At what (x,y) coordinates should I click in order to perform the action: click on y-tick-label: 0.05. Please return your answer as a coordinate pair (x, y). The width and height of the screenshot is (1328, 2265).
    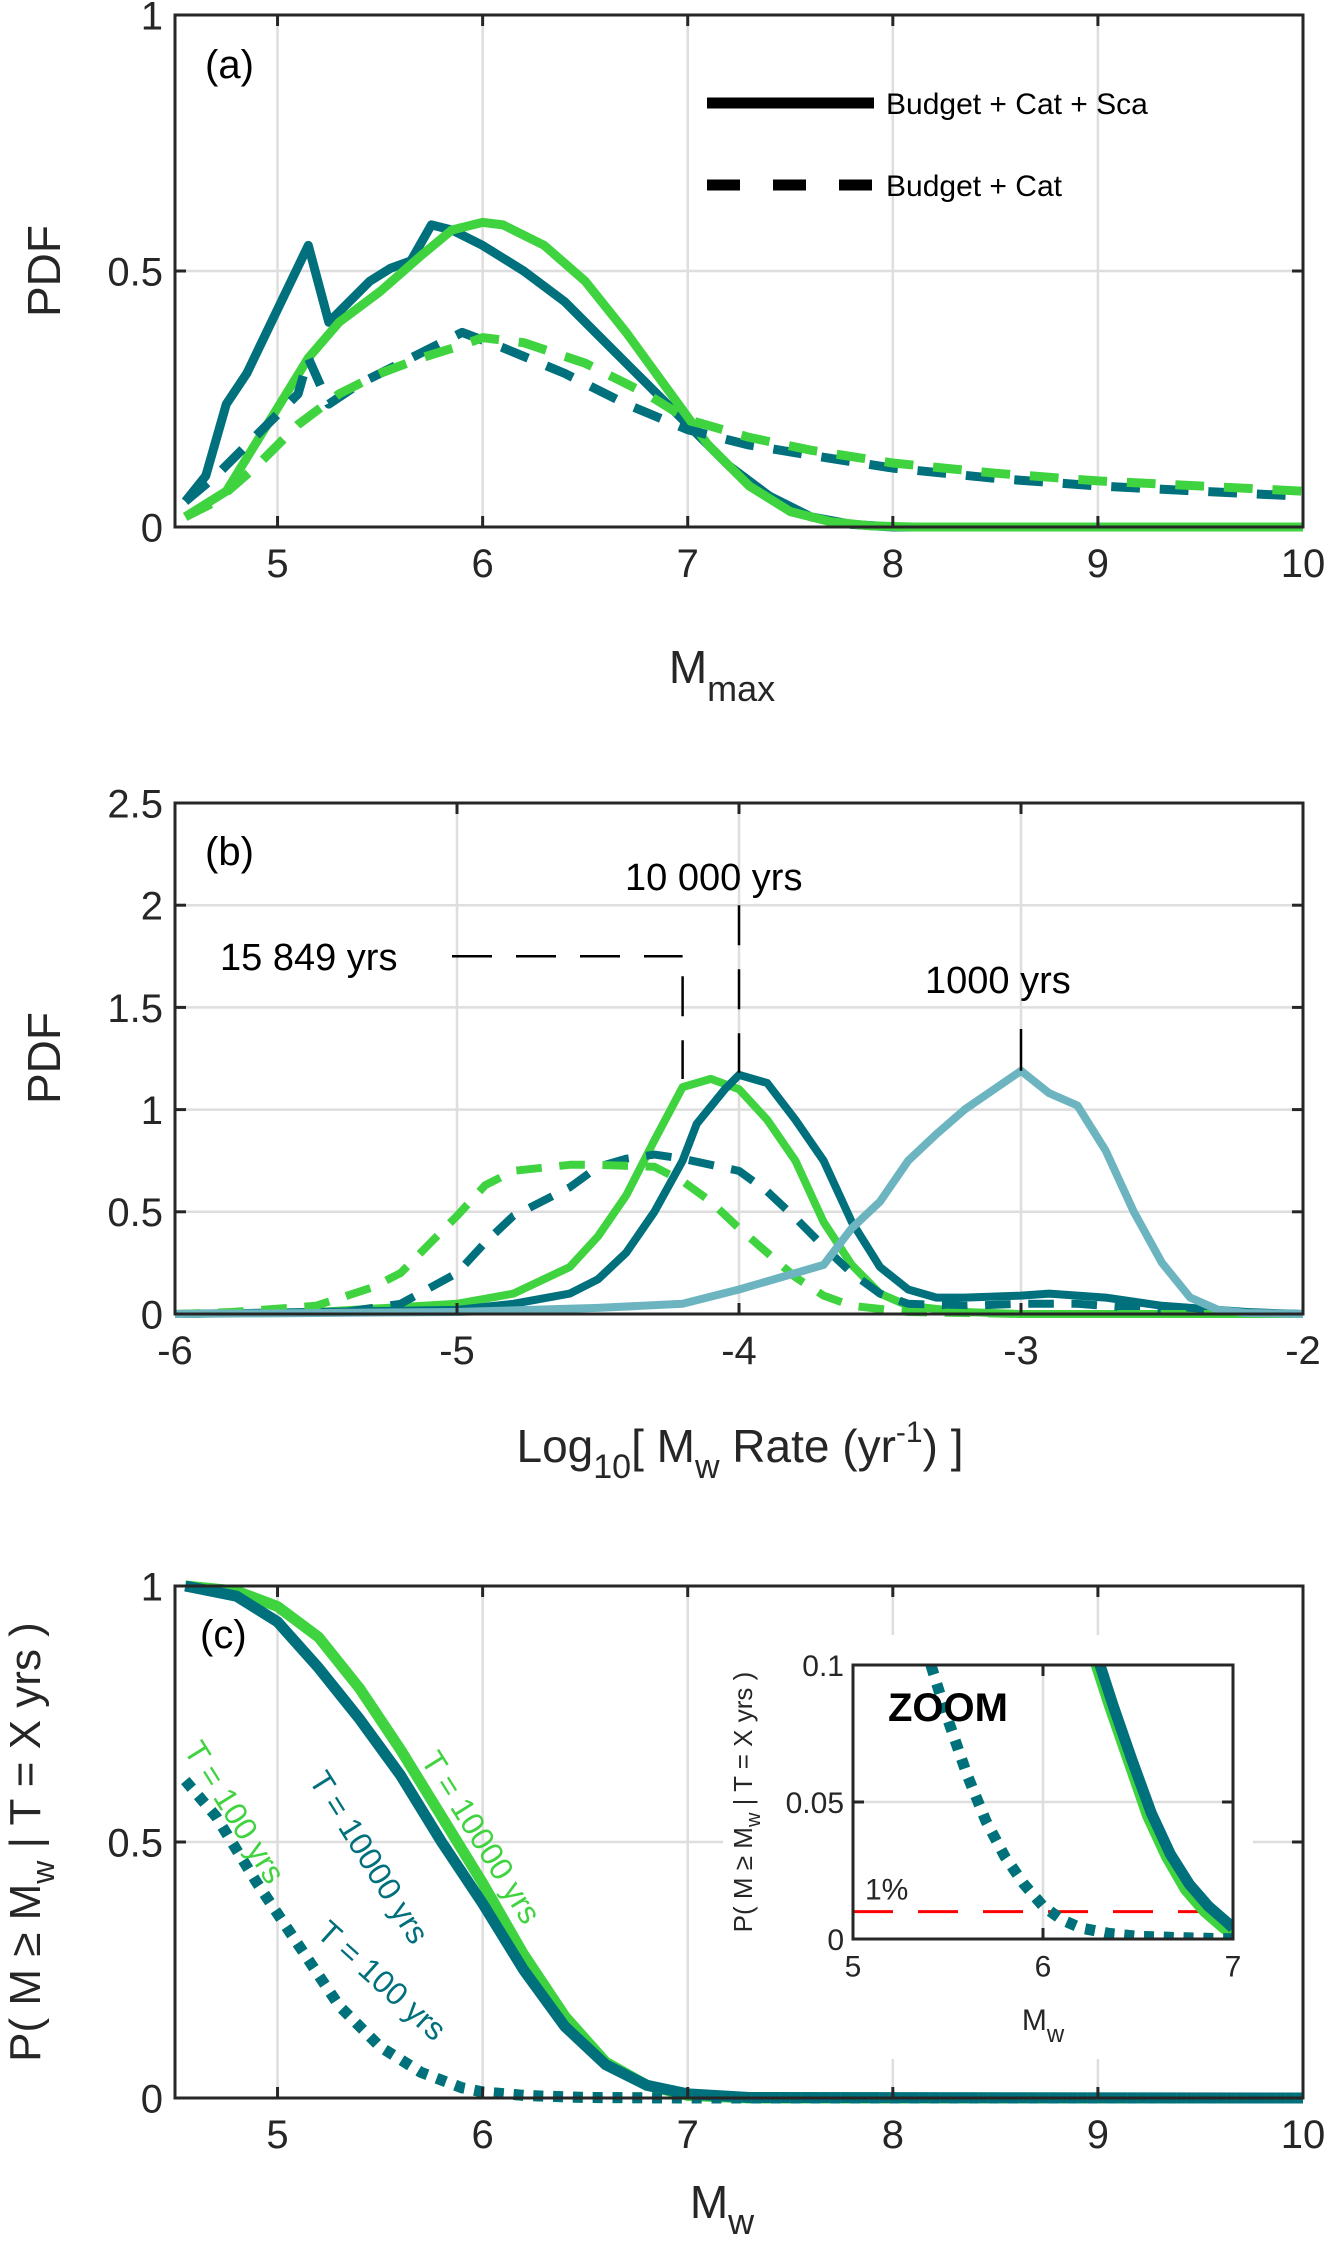
    Looking at the image, I should click on (815, 1803).